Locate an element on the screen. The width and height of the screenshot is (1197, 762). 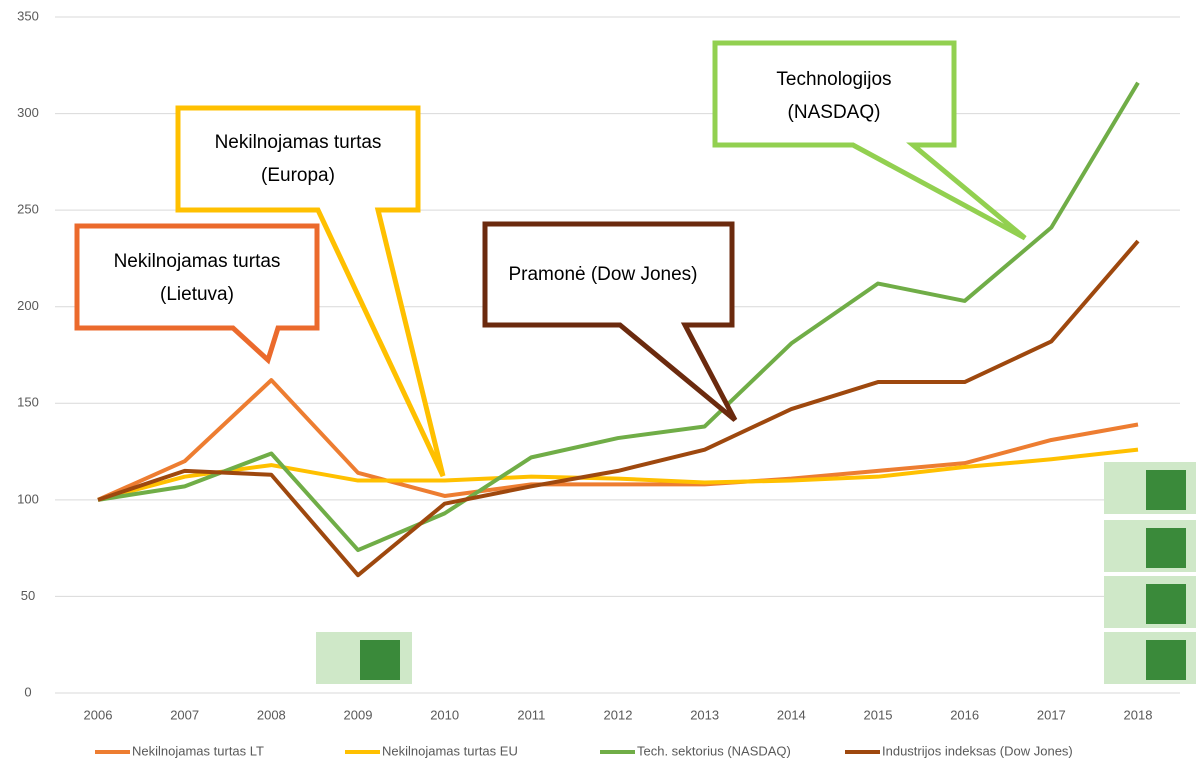
x-tick-label: 2006 is located at coordinates (98, 714).